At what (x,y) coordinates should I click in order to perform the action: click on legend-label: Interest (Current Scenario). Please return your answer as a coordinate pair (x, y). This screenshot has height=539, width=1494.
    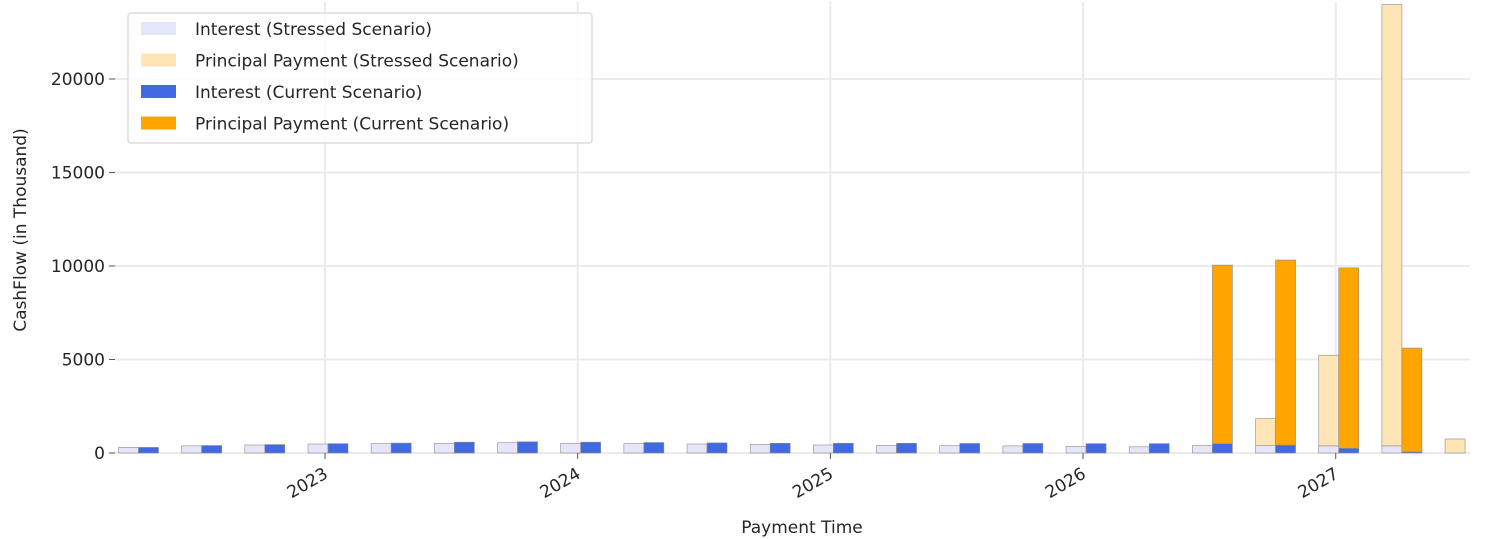
    Looking at the image, I should click on (308, 93).